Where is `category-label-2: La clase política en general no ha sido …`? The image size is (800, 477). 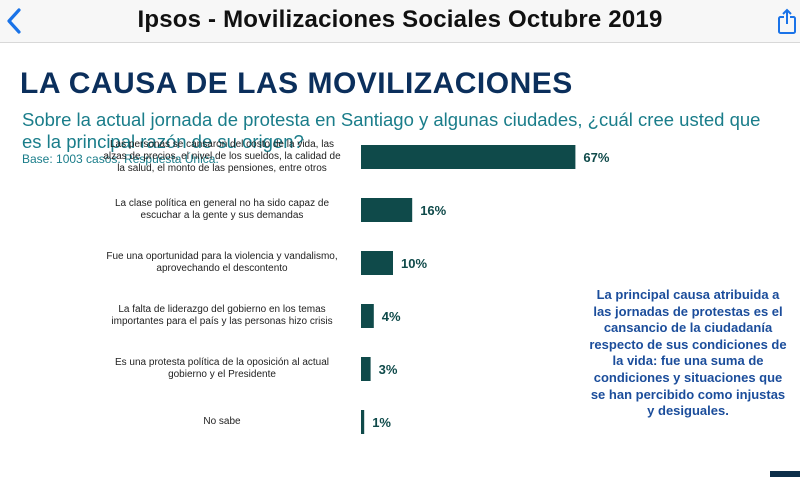 category-label-2: La clase política en general no ha sido … is located at coordinates (222, 210).